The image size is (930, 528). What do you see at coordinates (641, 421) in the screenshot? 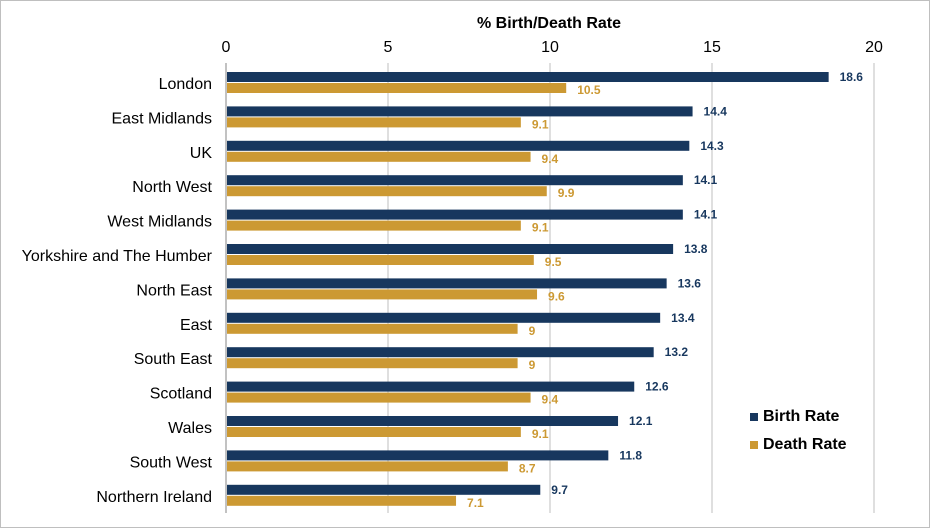
I see `birth-rate-data-label: 12.1` at bounding box center [641, 421].